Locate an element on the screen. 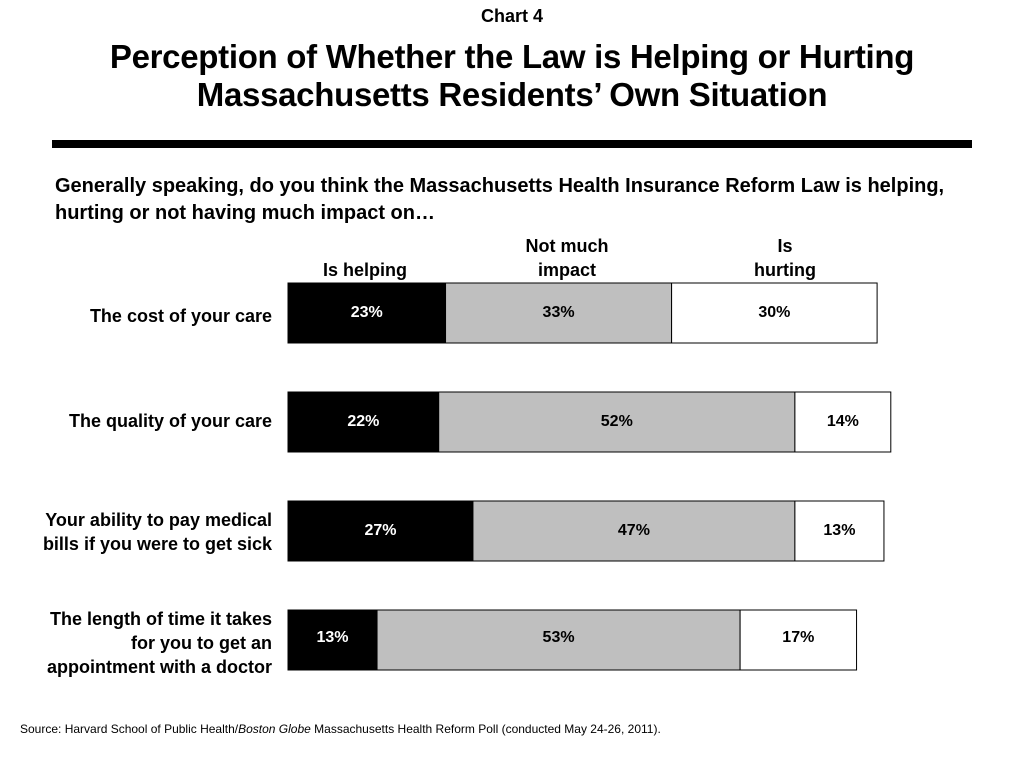 The image size is (1024, 768). category-label-line: The quality of your care is located at coordinates (170, 421).